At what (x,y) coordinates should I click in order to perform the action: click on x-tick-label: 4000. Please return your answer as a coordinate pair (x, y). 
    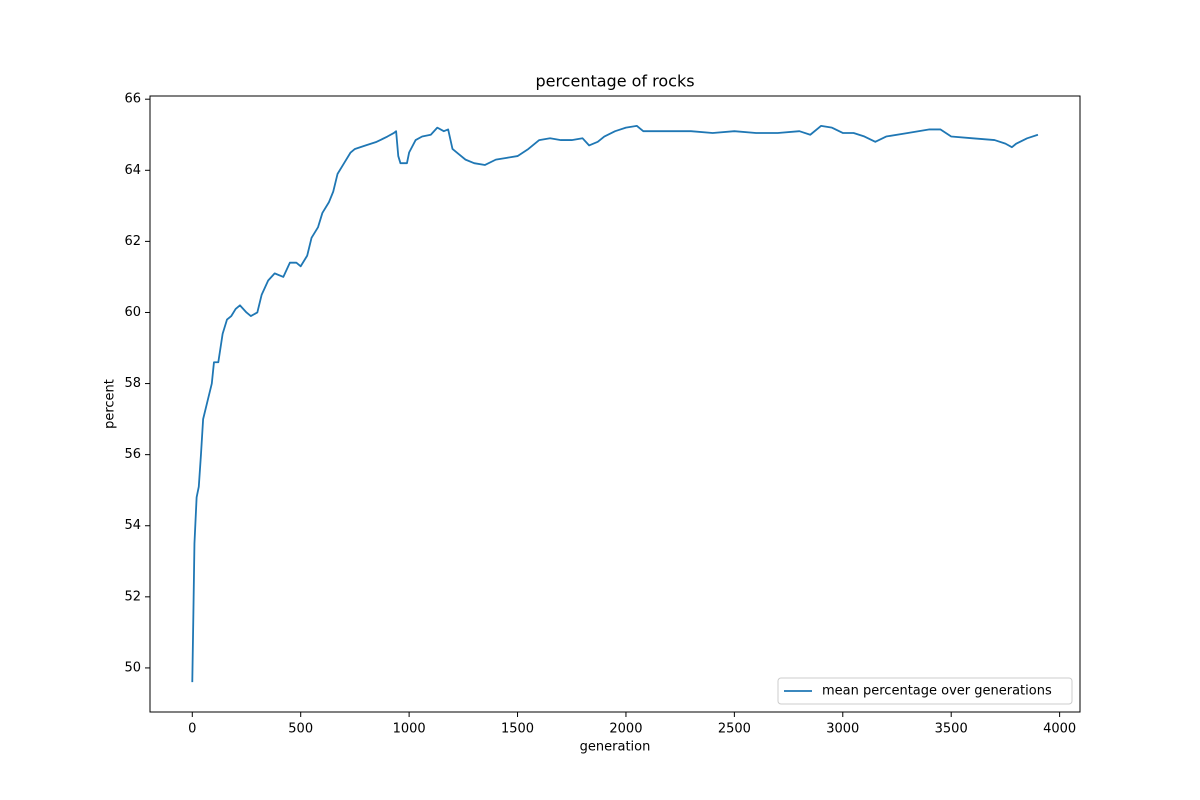
    Looking at the image, I should click on (1059, 729).